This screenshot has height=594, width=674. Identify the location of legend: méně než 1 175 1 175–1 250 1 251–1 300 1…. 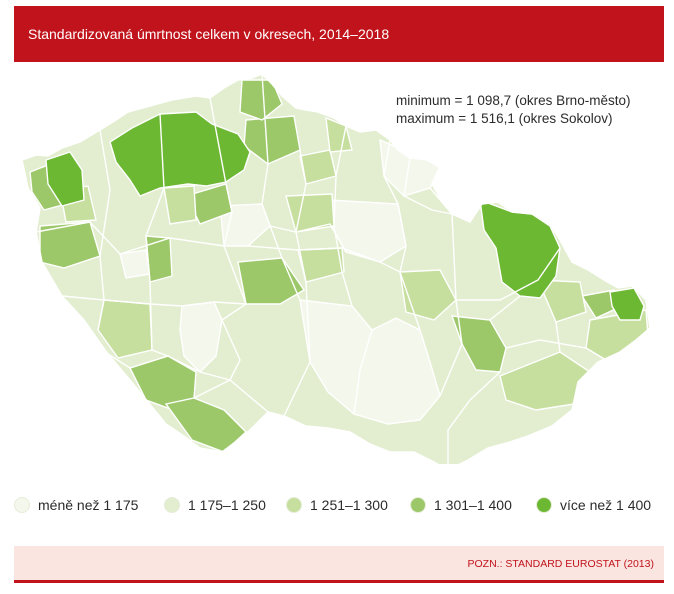
(339, 505).